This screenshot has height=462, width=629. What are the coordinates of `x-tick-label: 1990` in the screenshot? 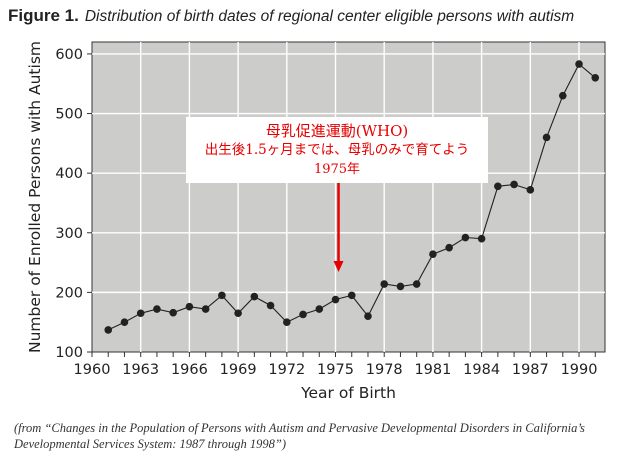 It's located at (579, 370).